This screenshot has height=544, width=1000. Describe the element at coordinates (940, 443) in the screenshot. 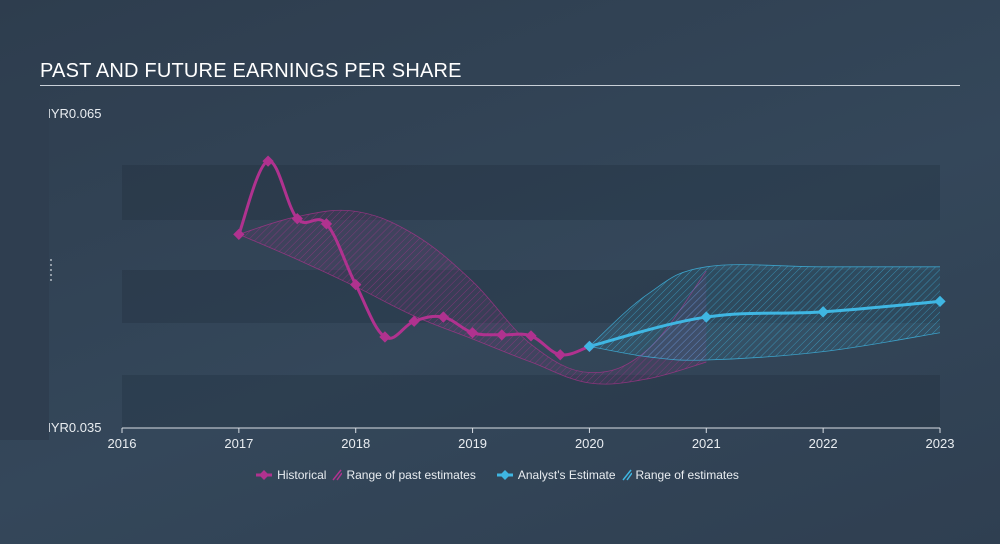

I see `x-tick-label-2023: 2023` at that location.